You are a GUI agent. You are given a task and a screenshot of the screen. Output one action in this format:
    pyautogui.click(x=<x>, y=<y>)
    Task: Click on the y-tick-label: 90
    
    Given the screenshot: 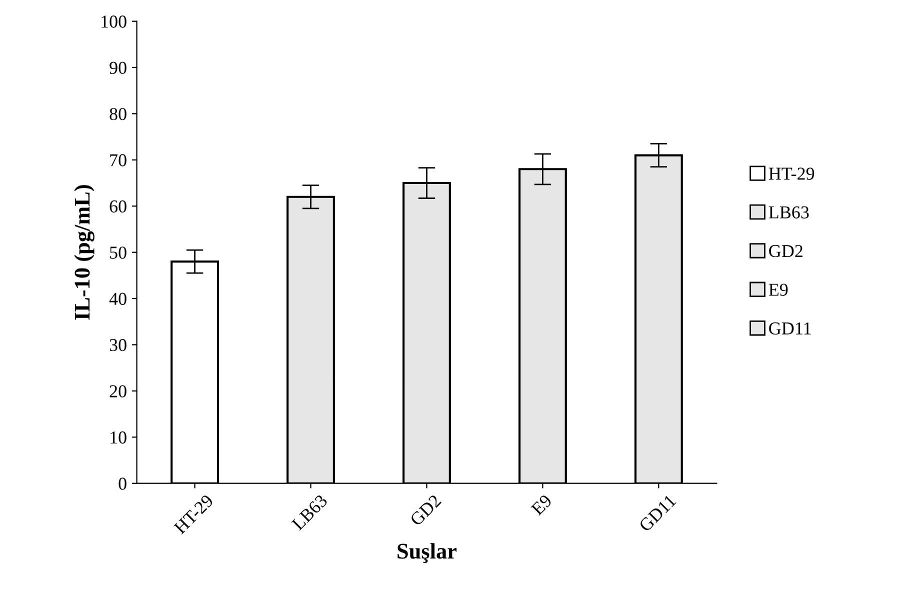 What is the action you would take?
    pyautogui.click(x=118, y=68)
    